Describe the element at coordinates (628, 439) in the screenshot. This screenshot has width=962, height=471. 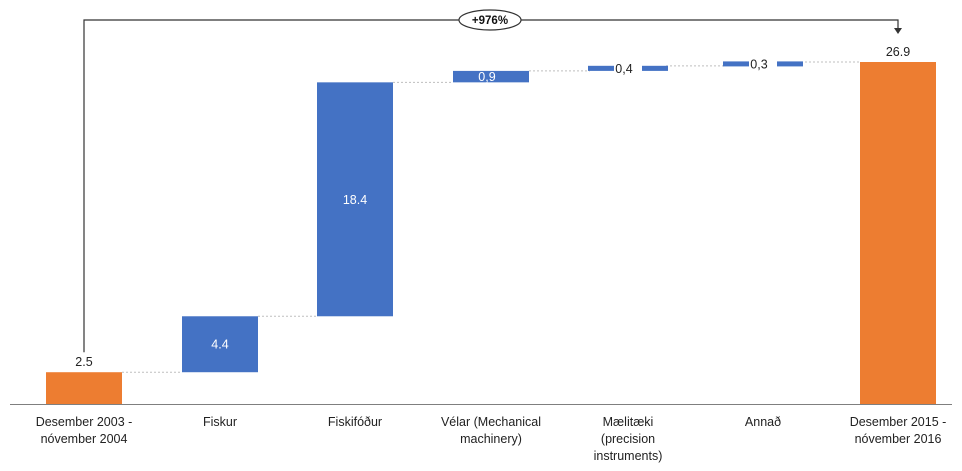
I see `category-label: (precision` at that location.